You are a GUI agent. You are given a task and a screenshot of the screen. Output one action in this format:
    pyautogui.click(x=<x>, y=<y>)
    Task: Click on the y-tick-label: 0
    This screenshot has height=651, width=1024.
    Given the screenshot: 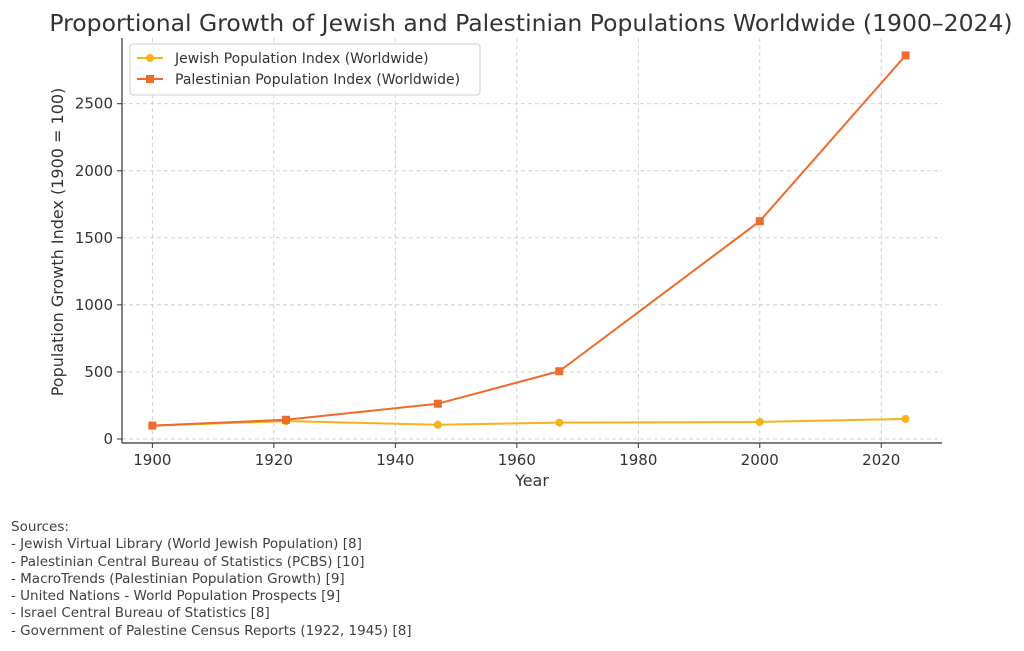 What is the action you would take?
    pyautogui.click(x=108, y=439)
    